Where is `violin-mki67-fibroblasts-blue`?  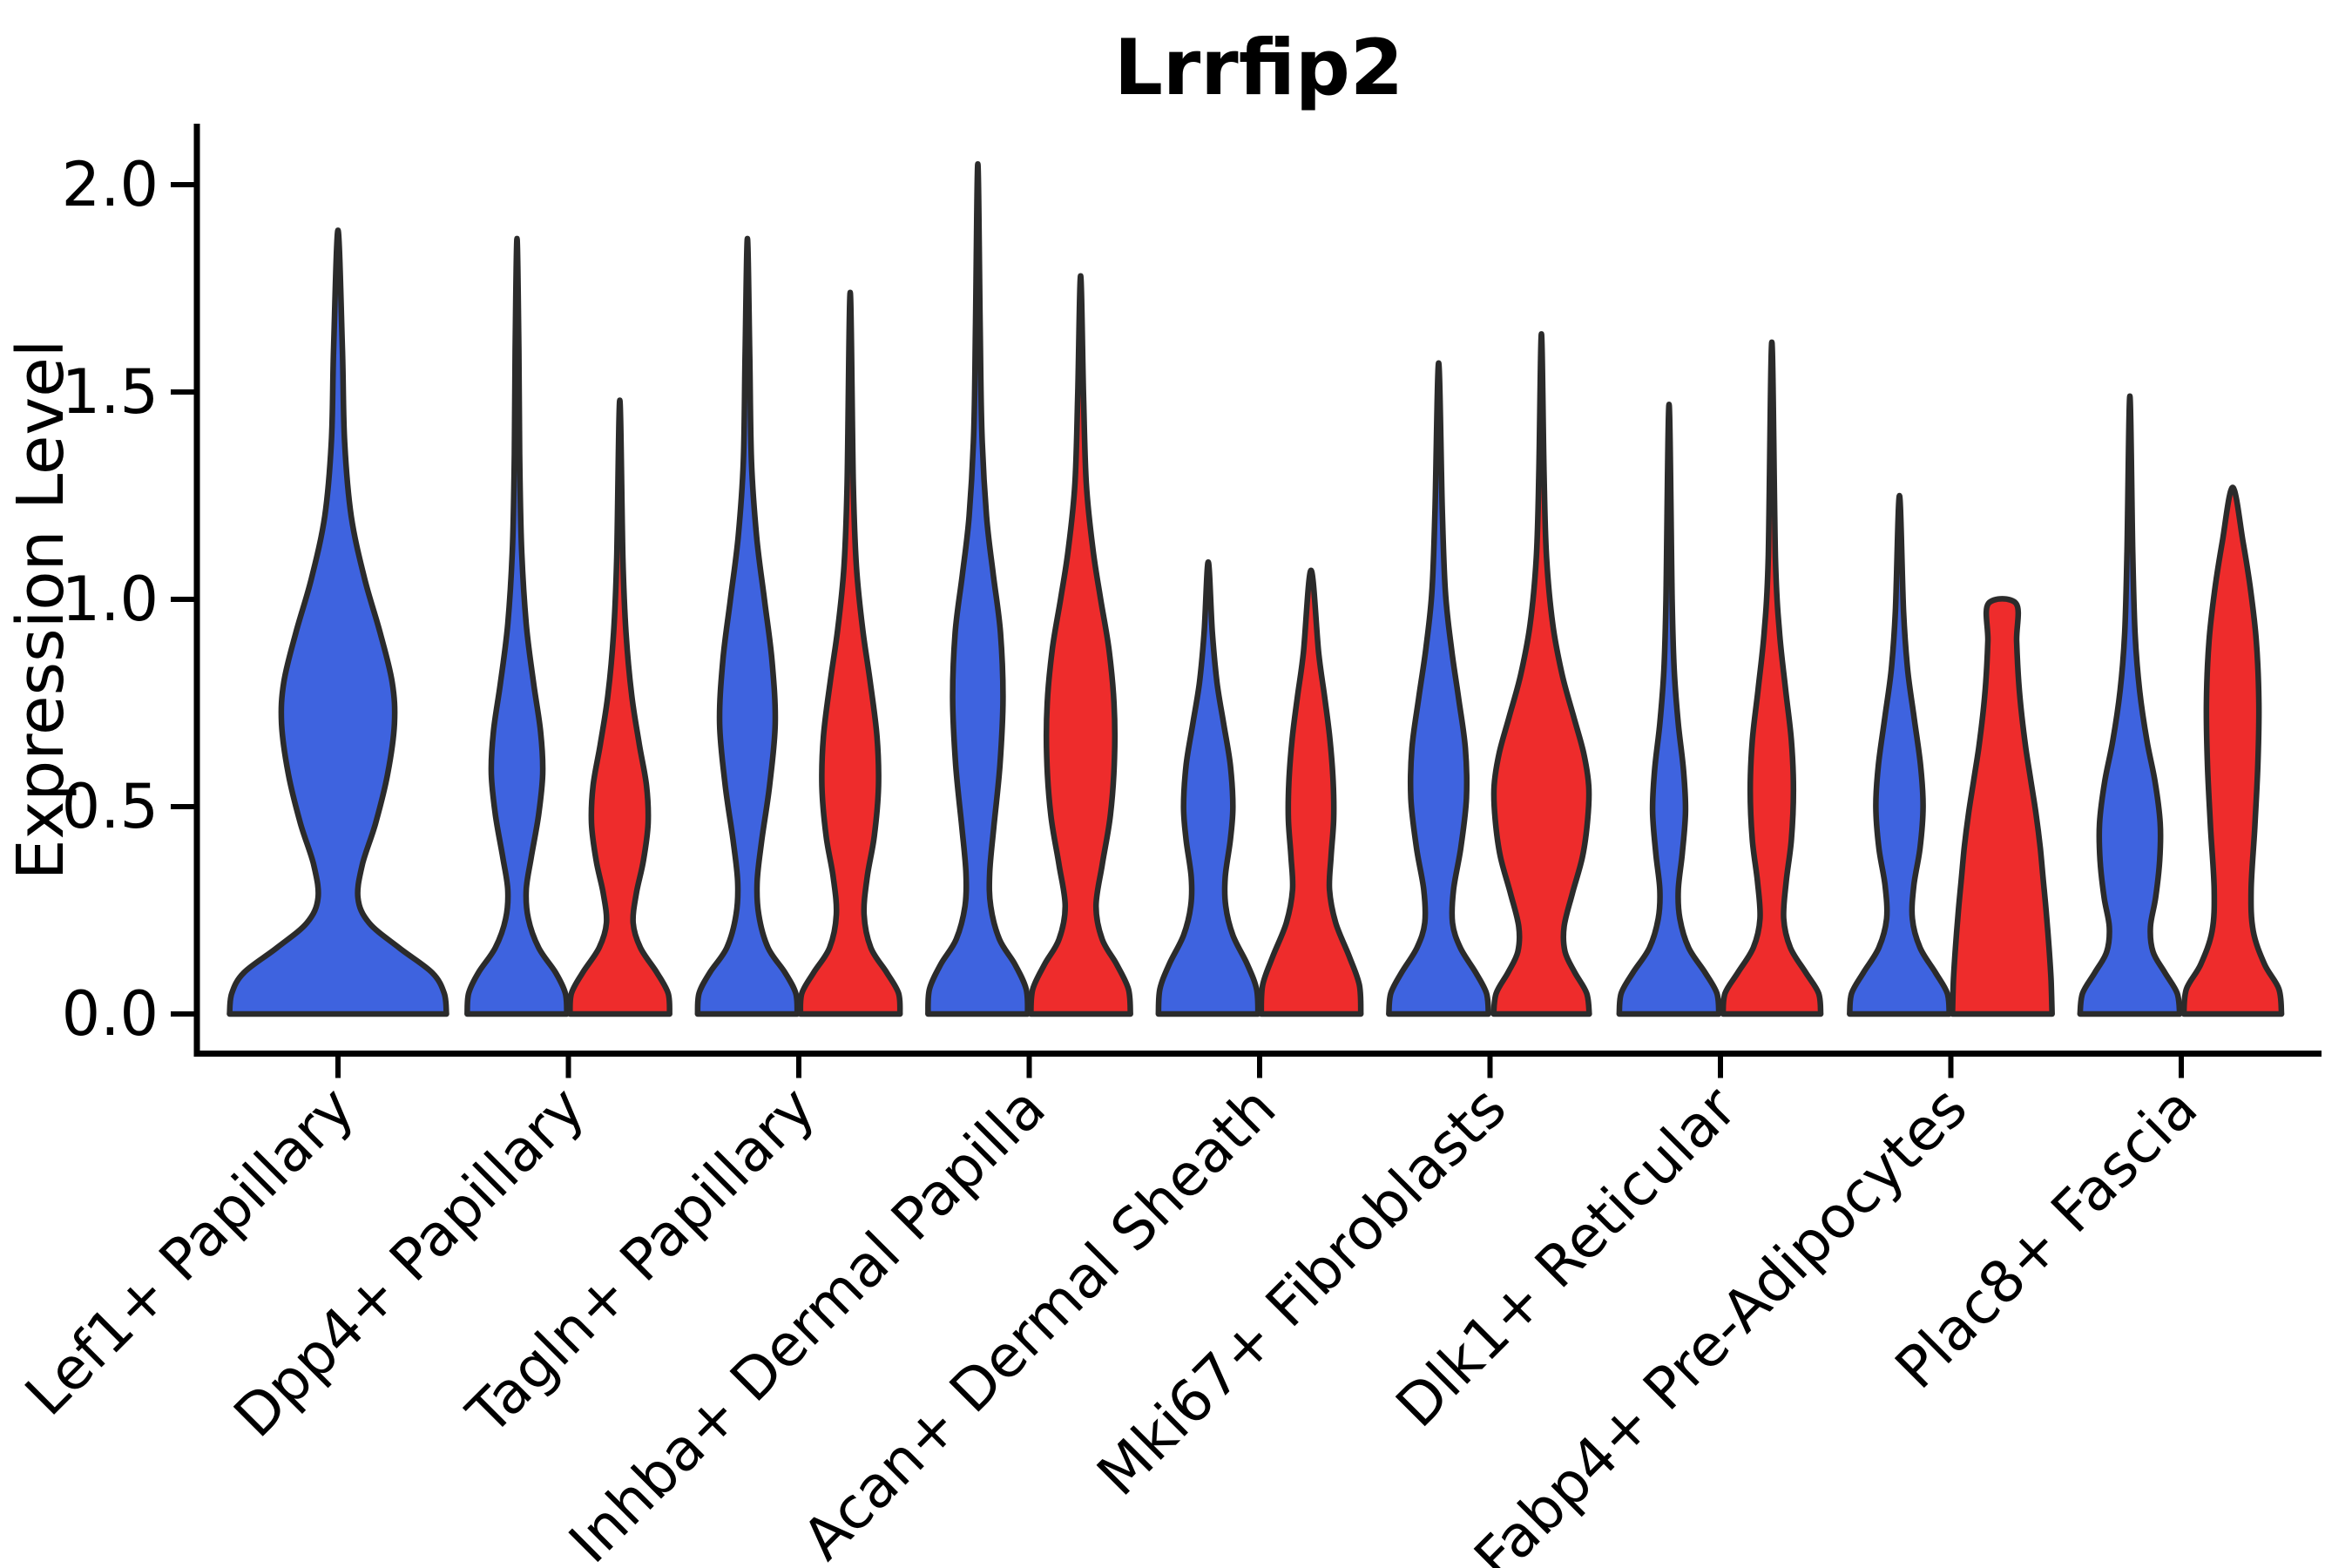 violin-mki67-fibroblasts-blue is located at coordinates (1438, 688).